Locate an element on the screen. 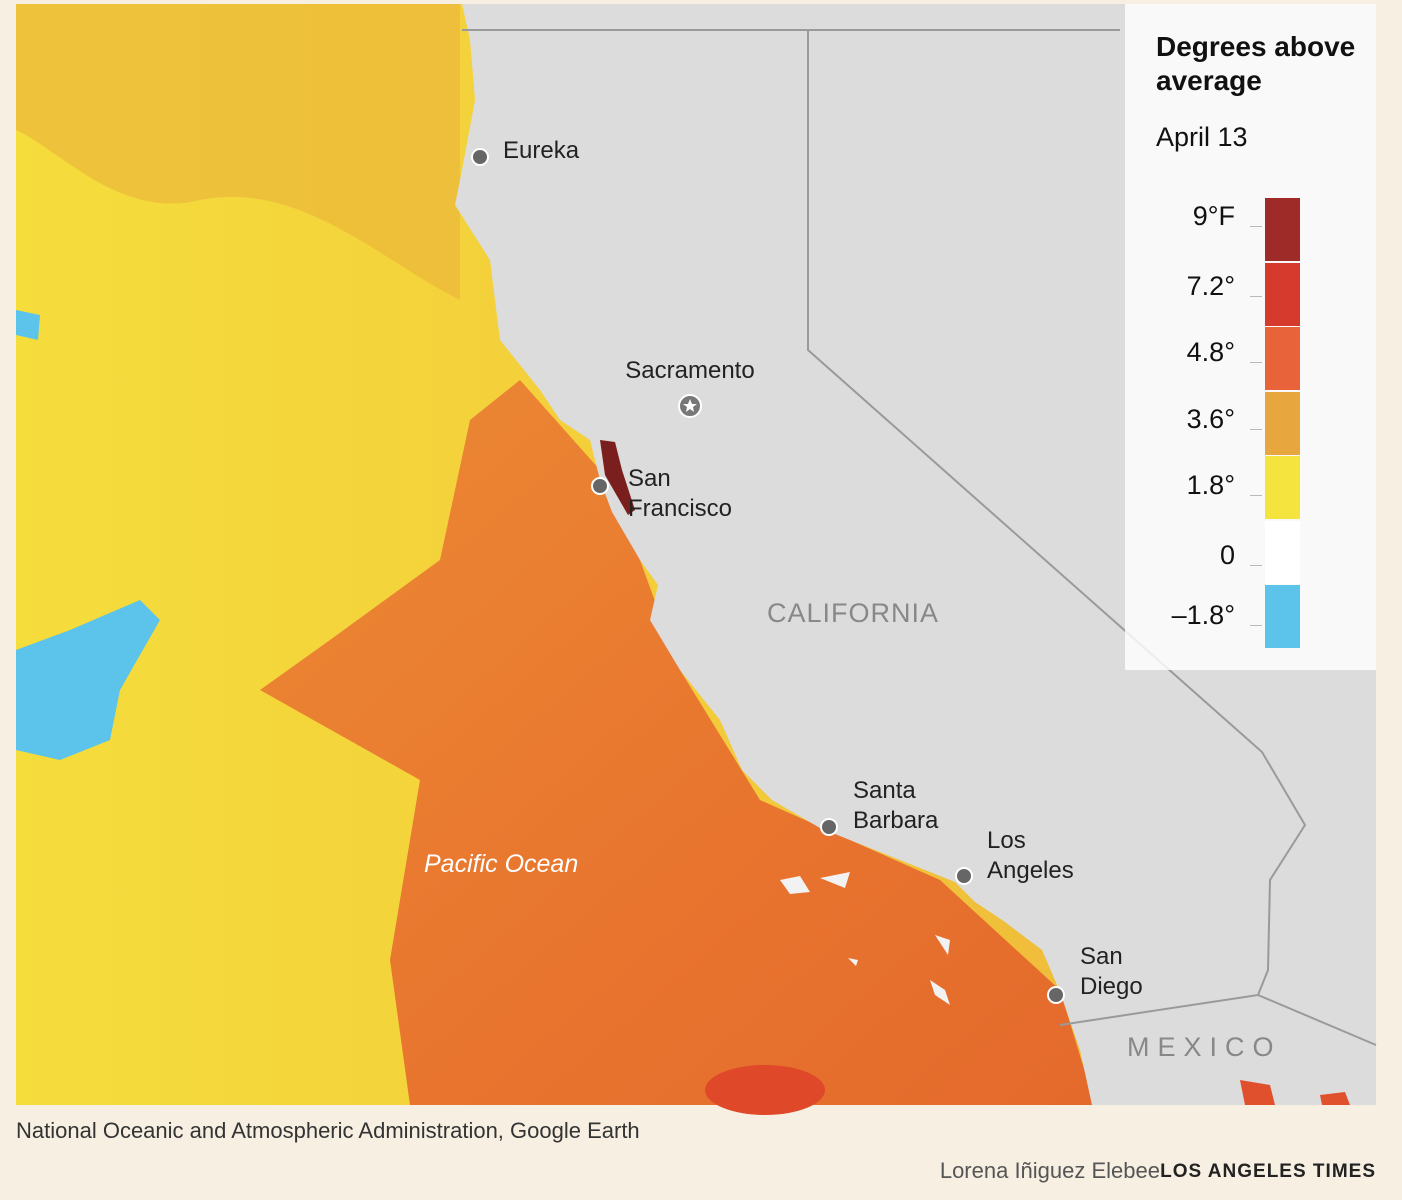 This screenshot has height=1200, width=1402. legend-tick-label: 7.2° is located at coordinates (1210, 286).